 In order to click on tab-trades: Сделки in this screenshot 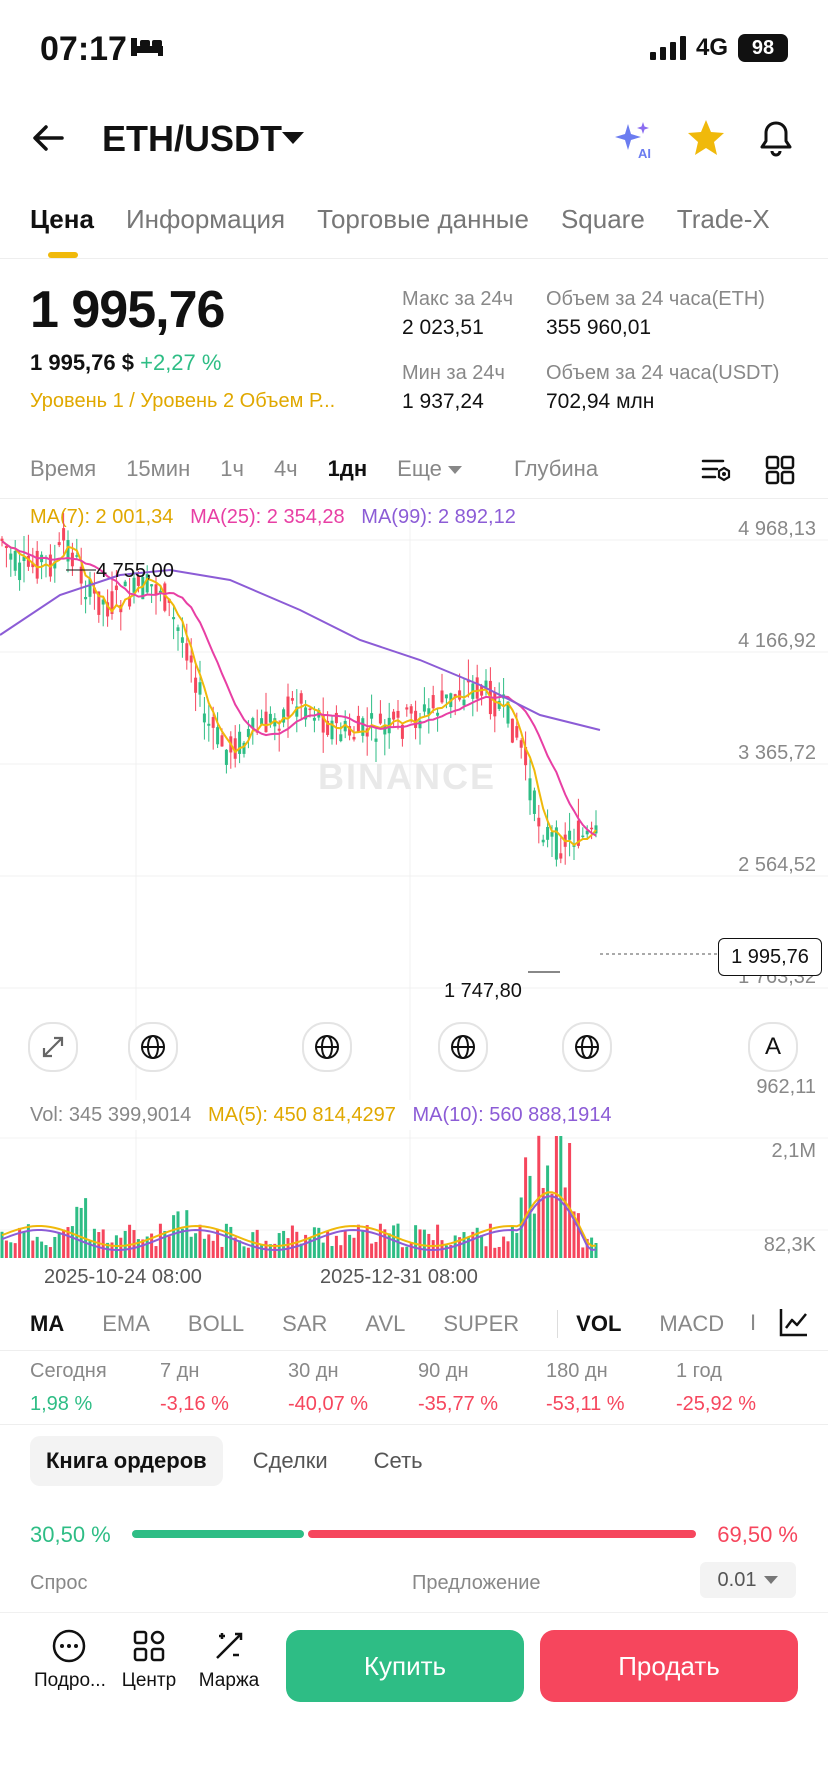, I will do `click(290, 1460)`.